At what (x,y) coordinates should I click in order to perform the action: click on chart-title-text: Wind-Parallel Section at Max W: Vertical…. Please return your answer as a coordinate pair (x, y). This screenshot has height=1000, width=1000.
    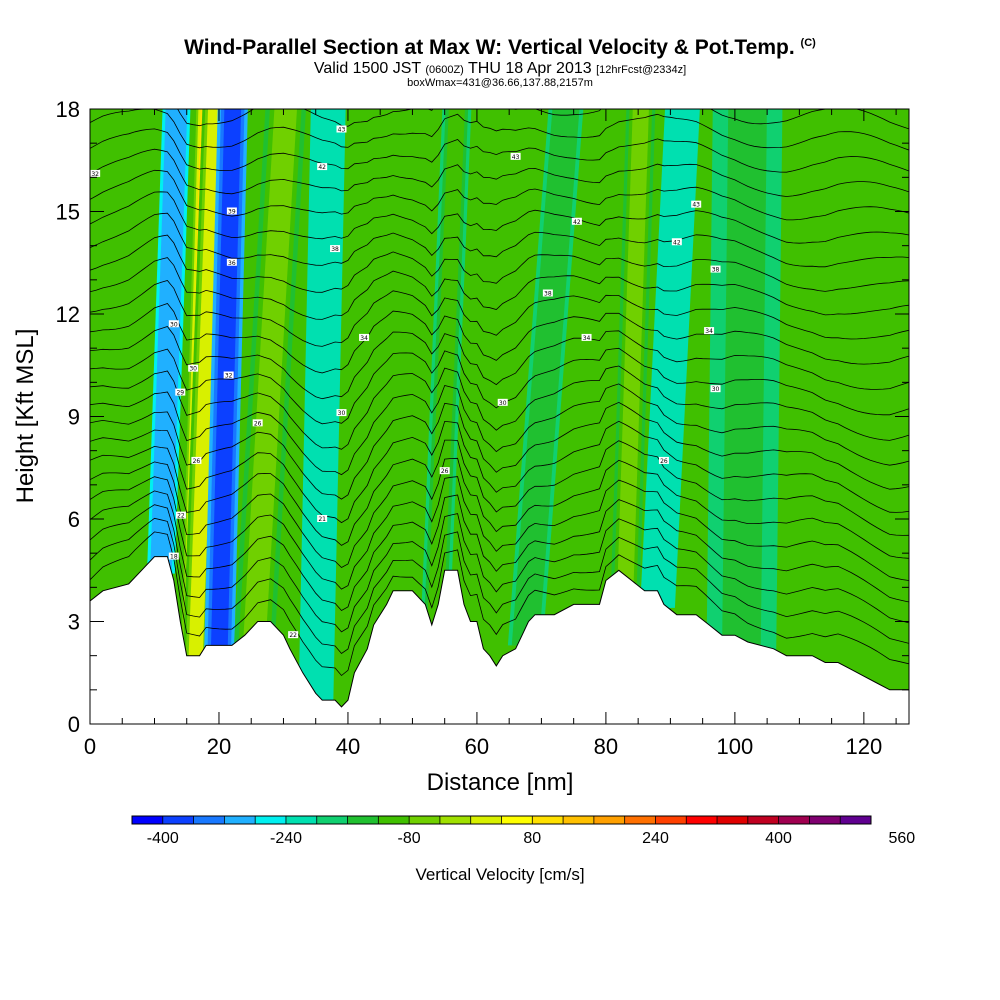
    Looking at the image, I should click on (489, 47).